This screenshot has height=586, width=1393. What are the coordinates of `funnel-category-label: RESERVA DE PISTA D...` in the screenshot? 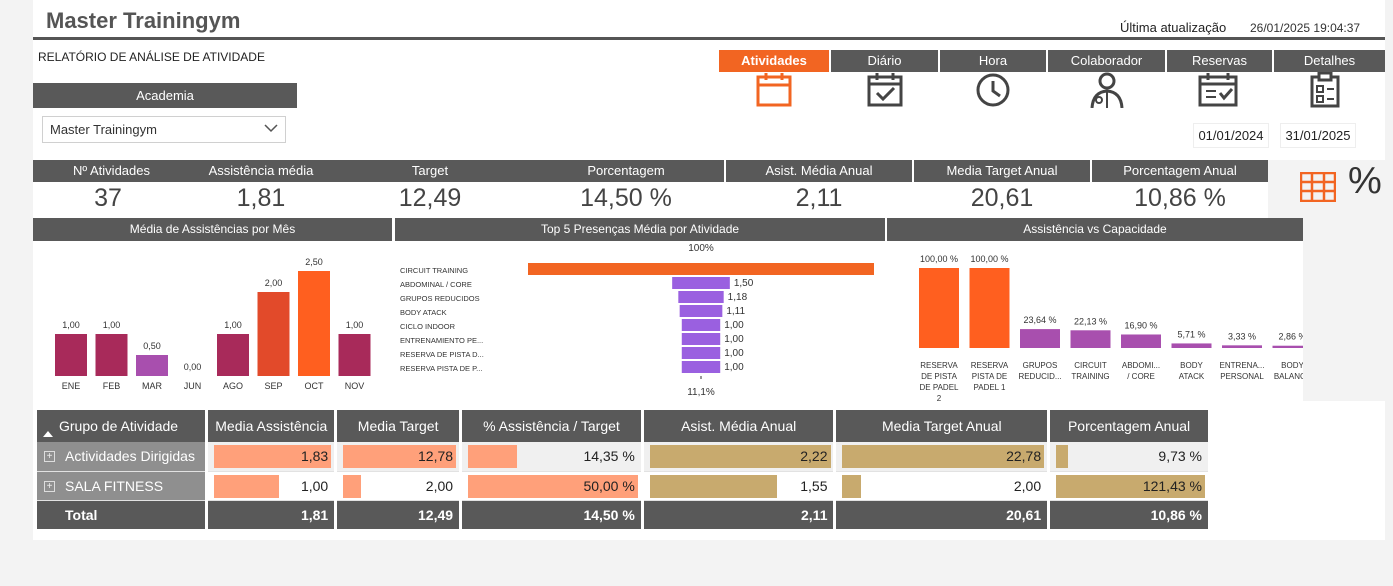 It's located at (442, 354).